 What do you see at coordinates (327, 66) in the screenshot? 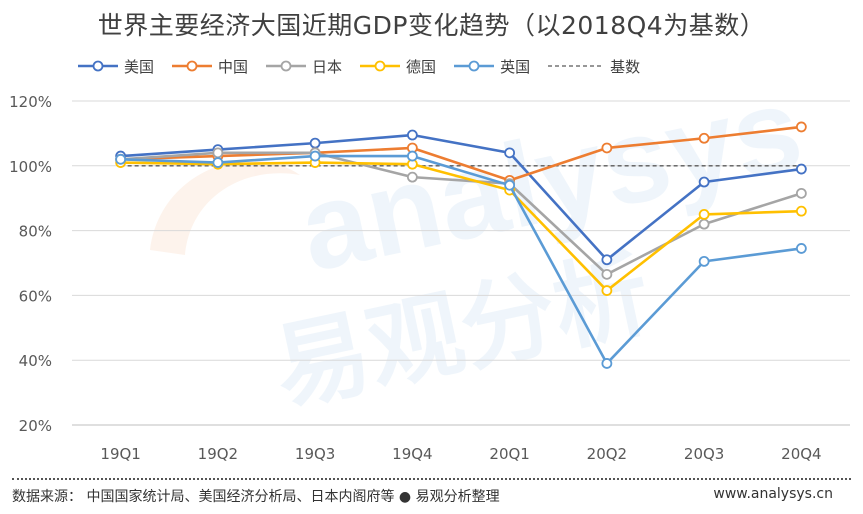
I see `legend-label: 日本` at bounding box center [327, 66].